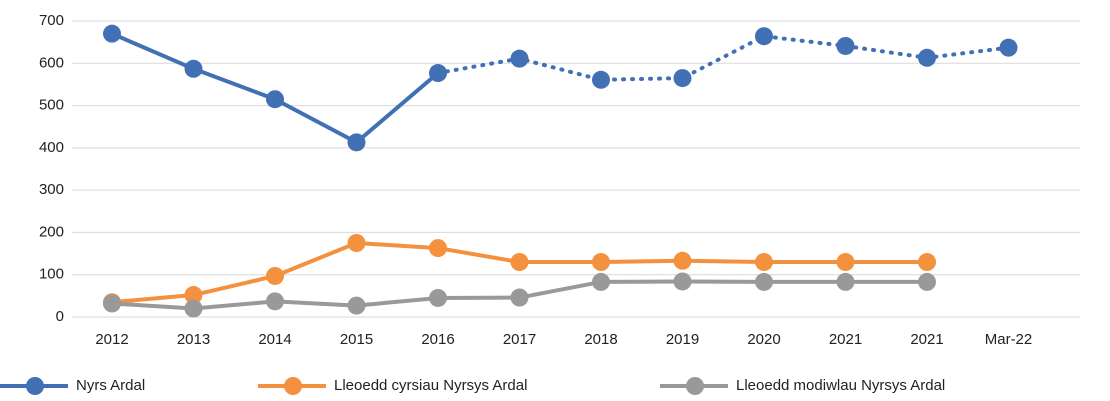 The image size is (1110, 401). I want to click on x-tick-label: 2020, so click(763, 339).